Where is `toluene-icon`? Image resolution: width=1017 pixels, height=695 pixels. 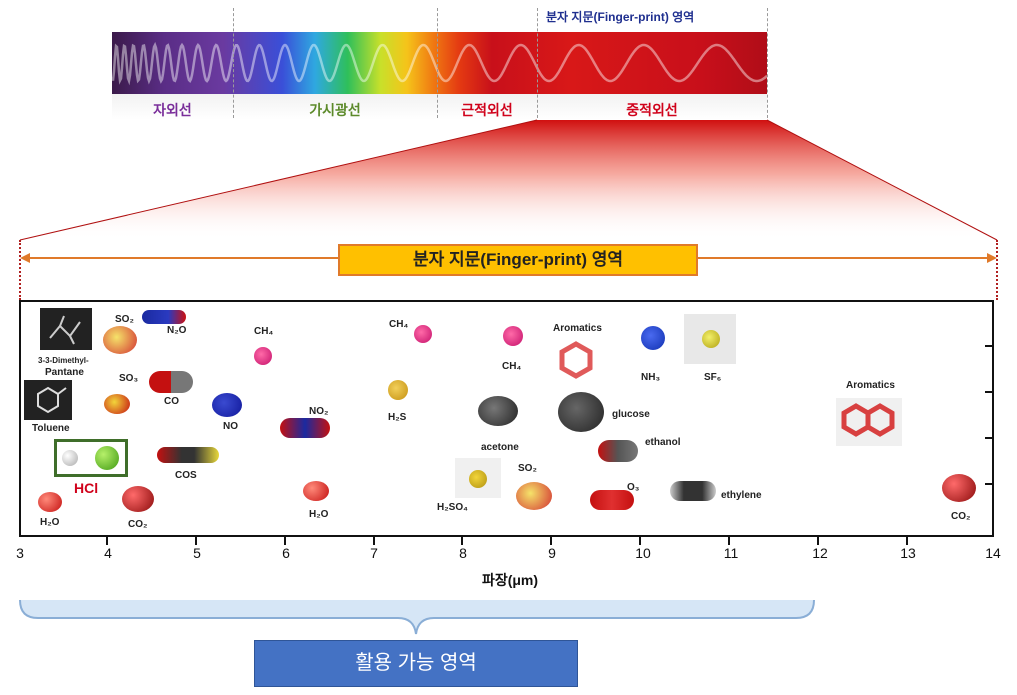
toluene-icon is located at coordinates (48, 400).